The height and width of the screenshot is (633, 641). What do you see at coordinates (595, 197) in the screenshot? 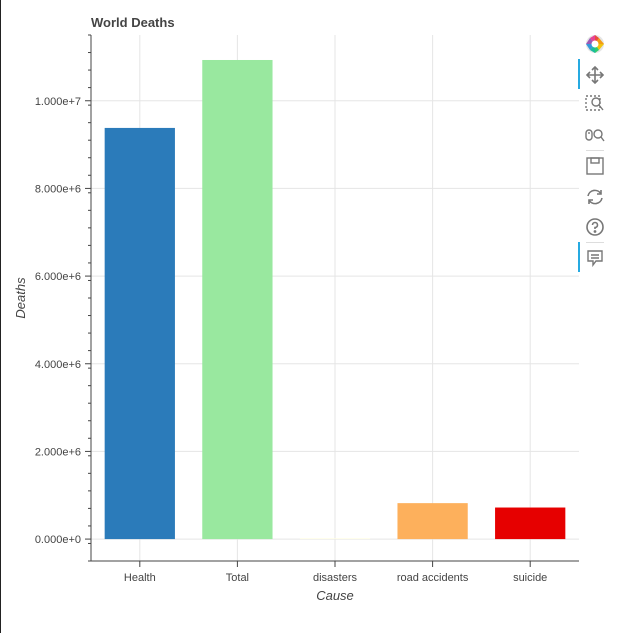
I see `reset-icon` at bounding box center [595, 197].